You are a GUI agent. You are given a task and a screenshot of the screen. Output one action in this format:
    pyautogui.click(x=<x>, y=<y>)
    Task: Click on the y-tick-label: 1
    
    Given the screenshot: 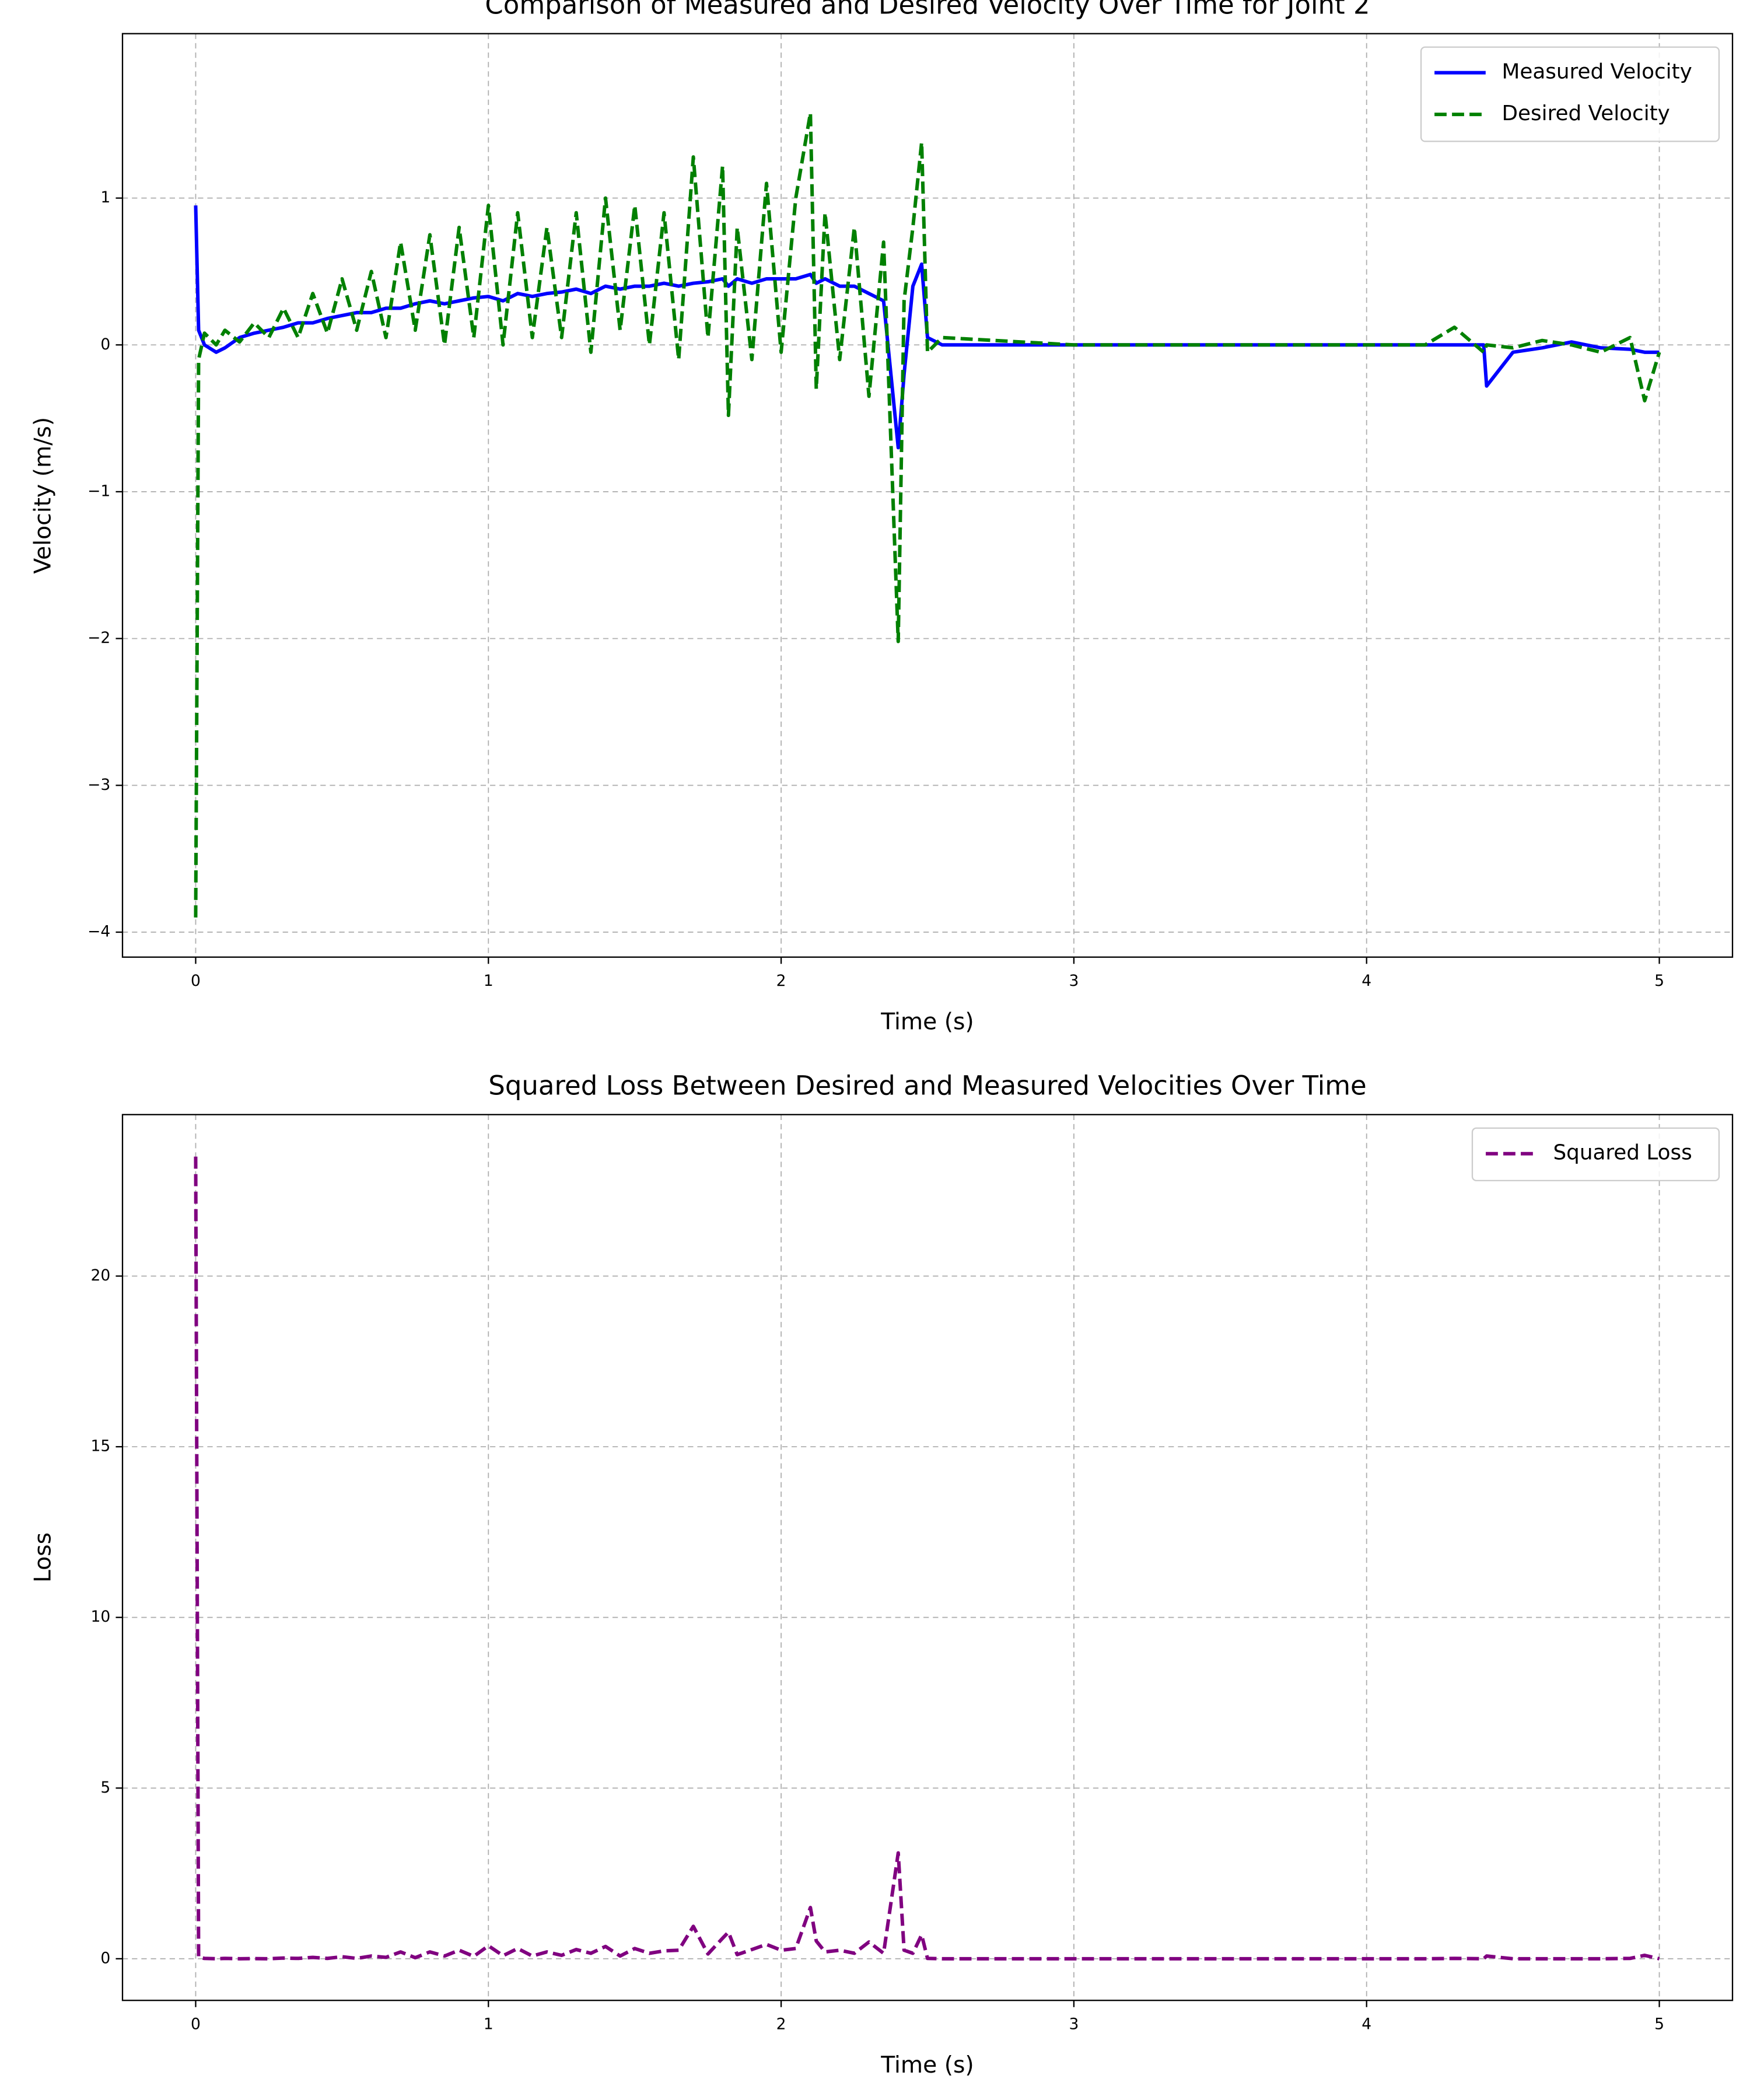 What is the action you would take?
    pyautogui.click(x=105, y=197)
    